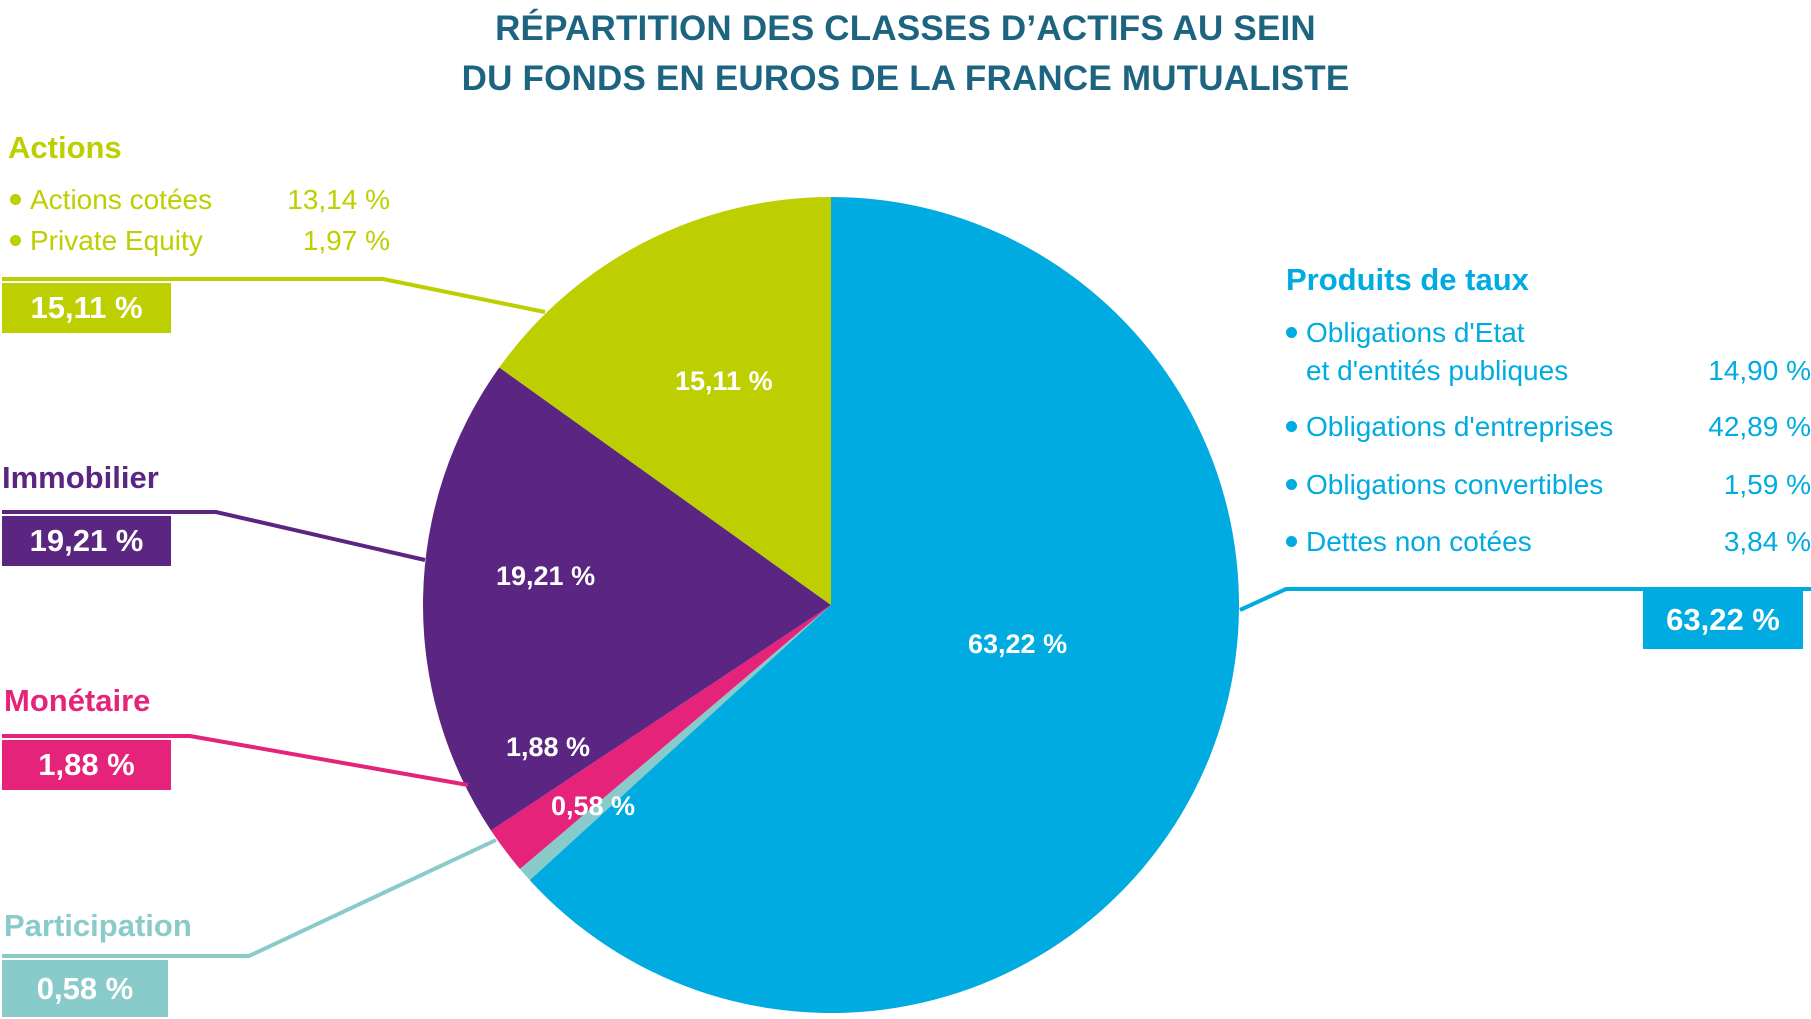 This screenshot has width=1811, height=1019. Describe the element at coordinates (1460, 426) in the screenshot. I see `item-label: Obligations d'entreprises` at that location.